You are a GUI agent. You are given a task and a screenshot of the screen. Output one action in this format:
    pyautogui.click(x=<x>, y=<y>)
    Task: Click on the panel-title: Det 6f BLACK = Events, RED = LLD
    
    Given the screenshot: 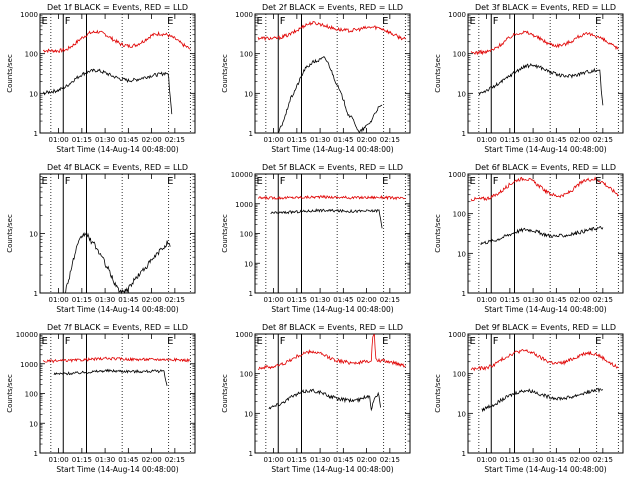 What is the action you would take?
    pyautogui.click(x=545, y=167)
    